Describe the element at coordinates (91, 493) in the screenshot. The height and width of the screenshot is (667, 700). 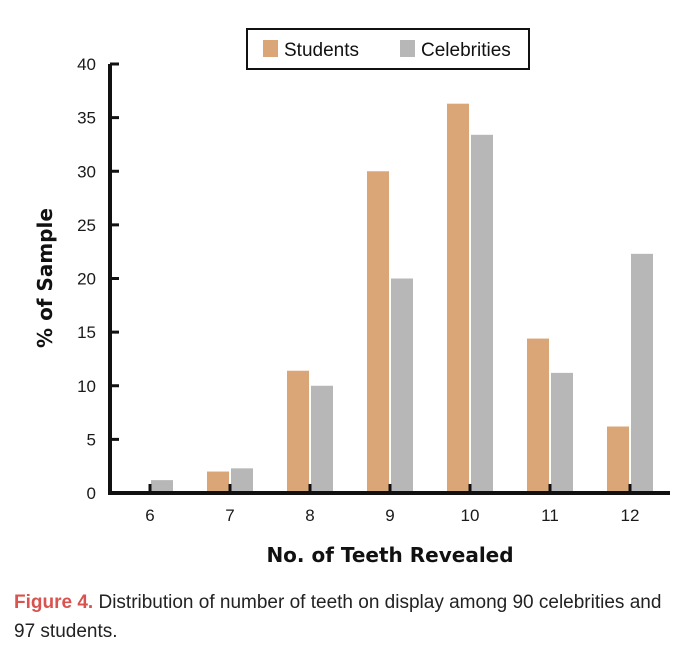
I see `y-tick-label: 0` at that location.